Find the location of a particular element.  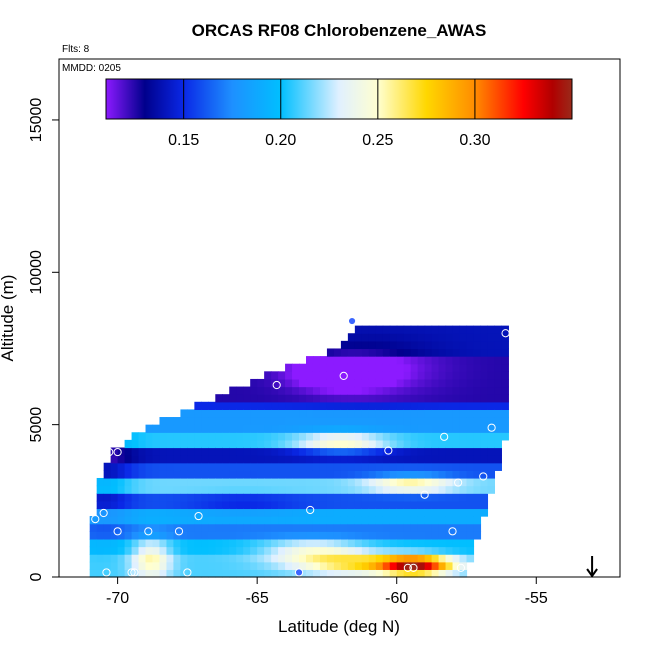

arrow-head is located at coordinates (592, 573).